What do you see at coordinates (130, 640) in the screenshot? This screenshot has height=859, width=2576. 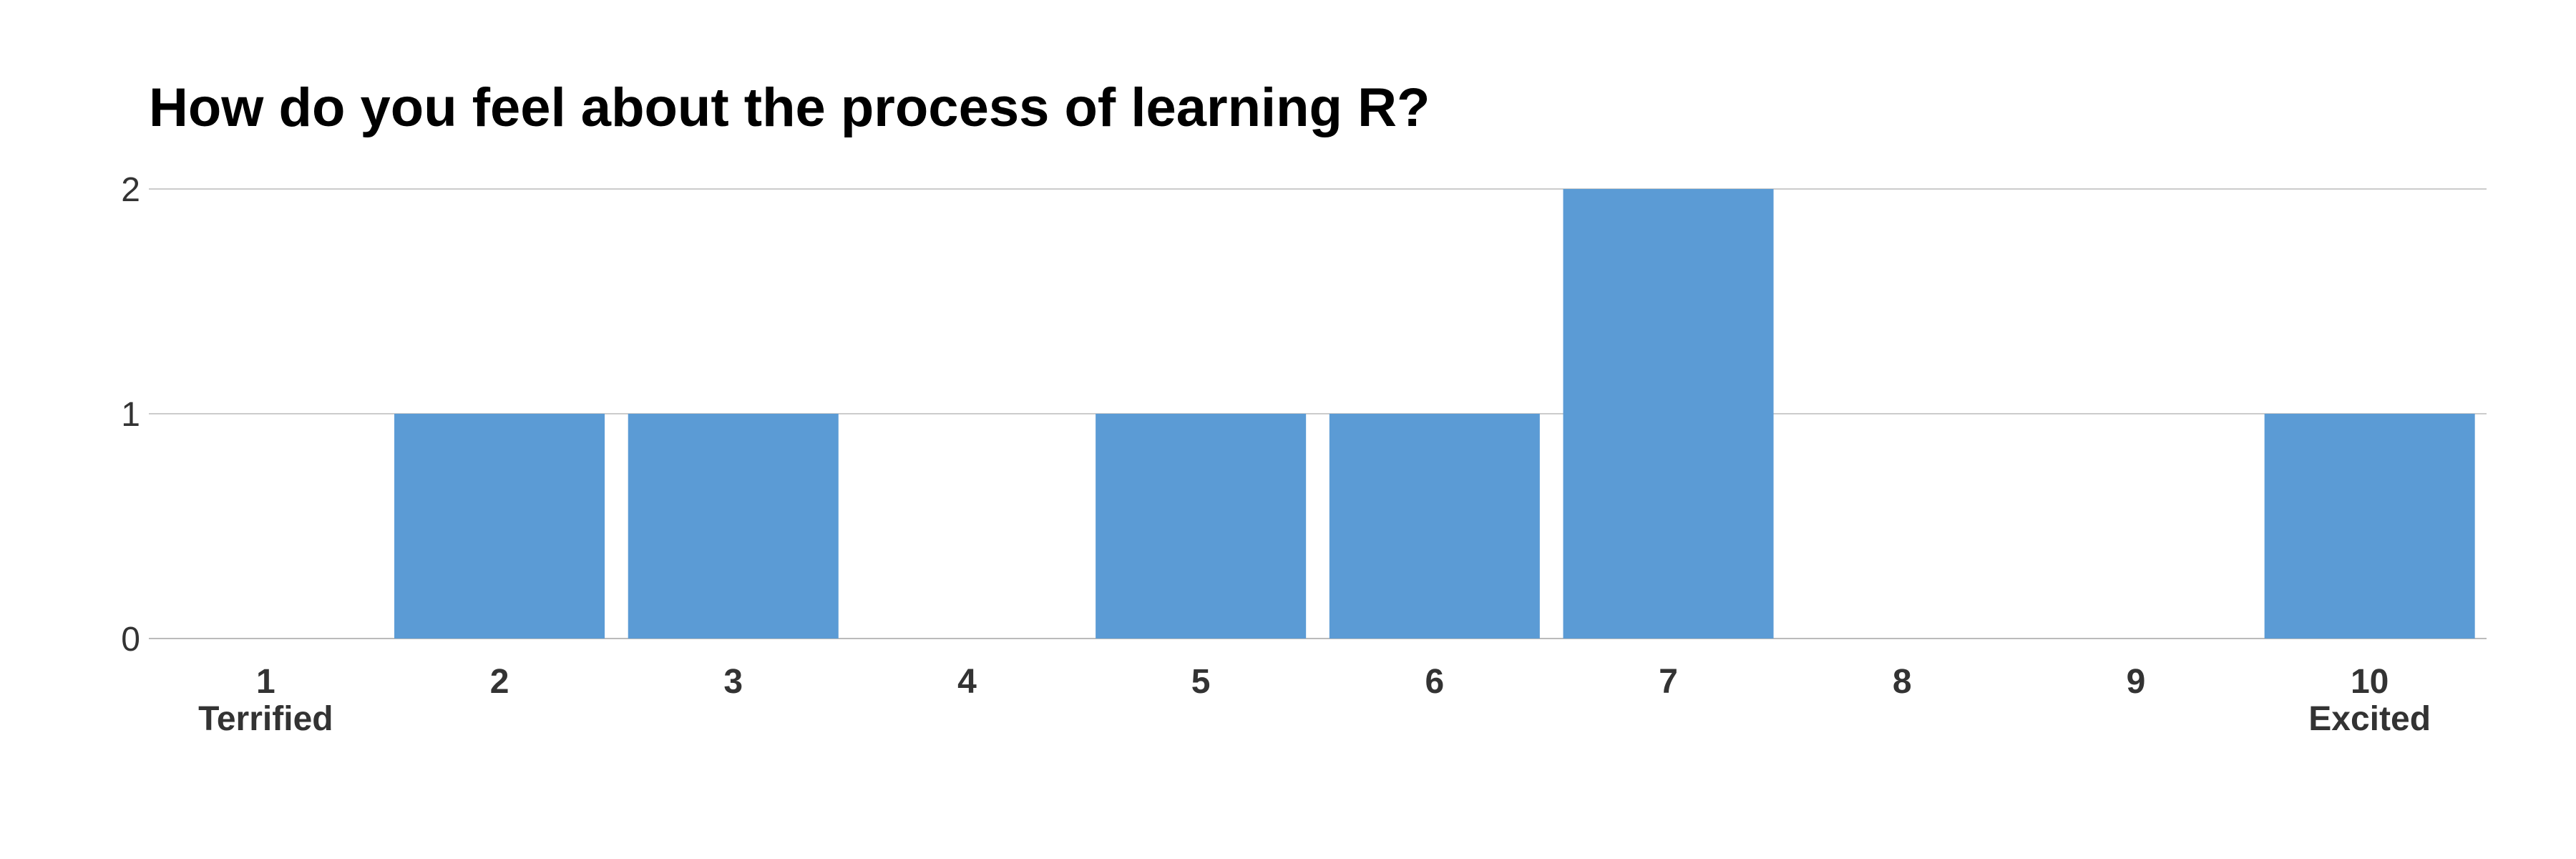 I see `y-tick-label: 0` at bounding box center [130, 640].